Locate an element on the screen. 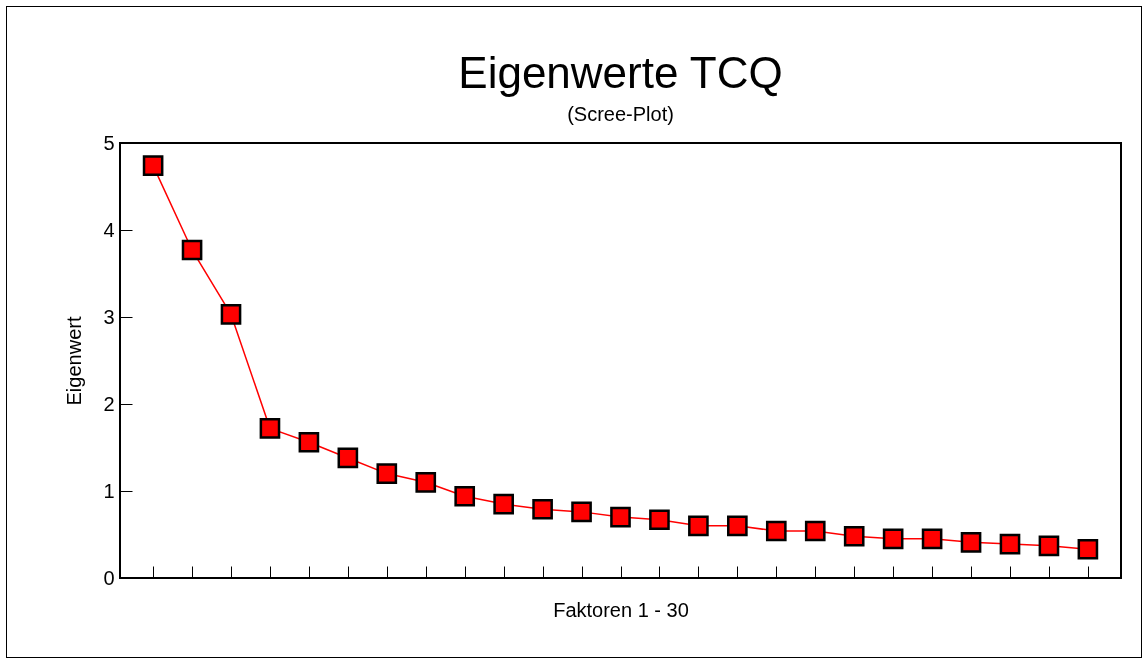  chart-subtitle: (Scree-Plot) is located at coordinates (620, 114).